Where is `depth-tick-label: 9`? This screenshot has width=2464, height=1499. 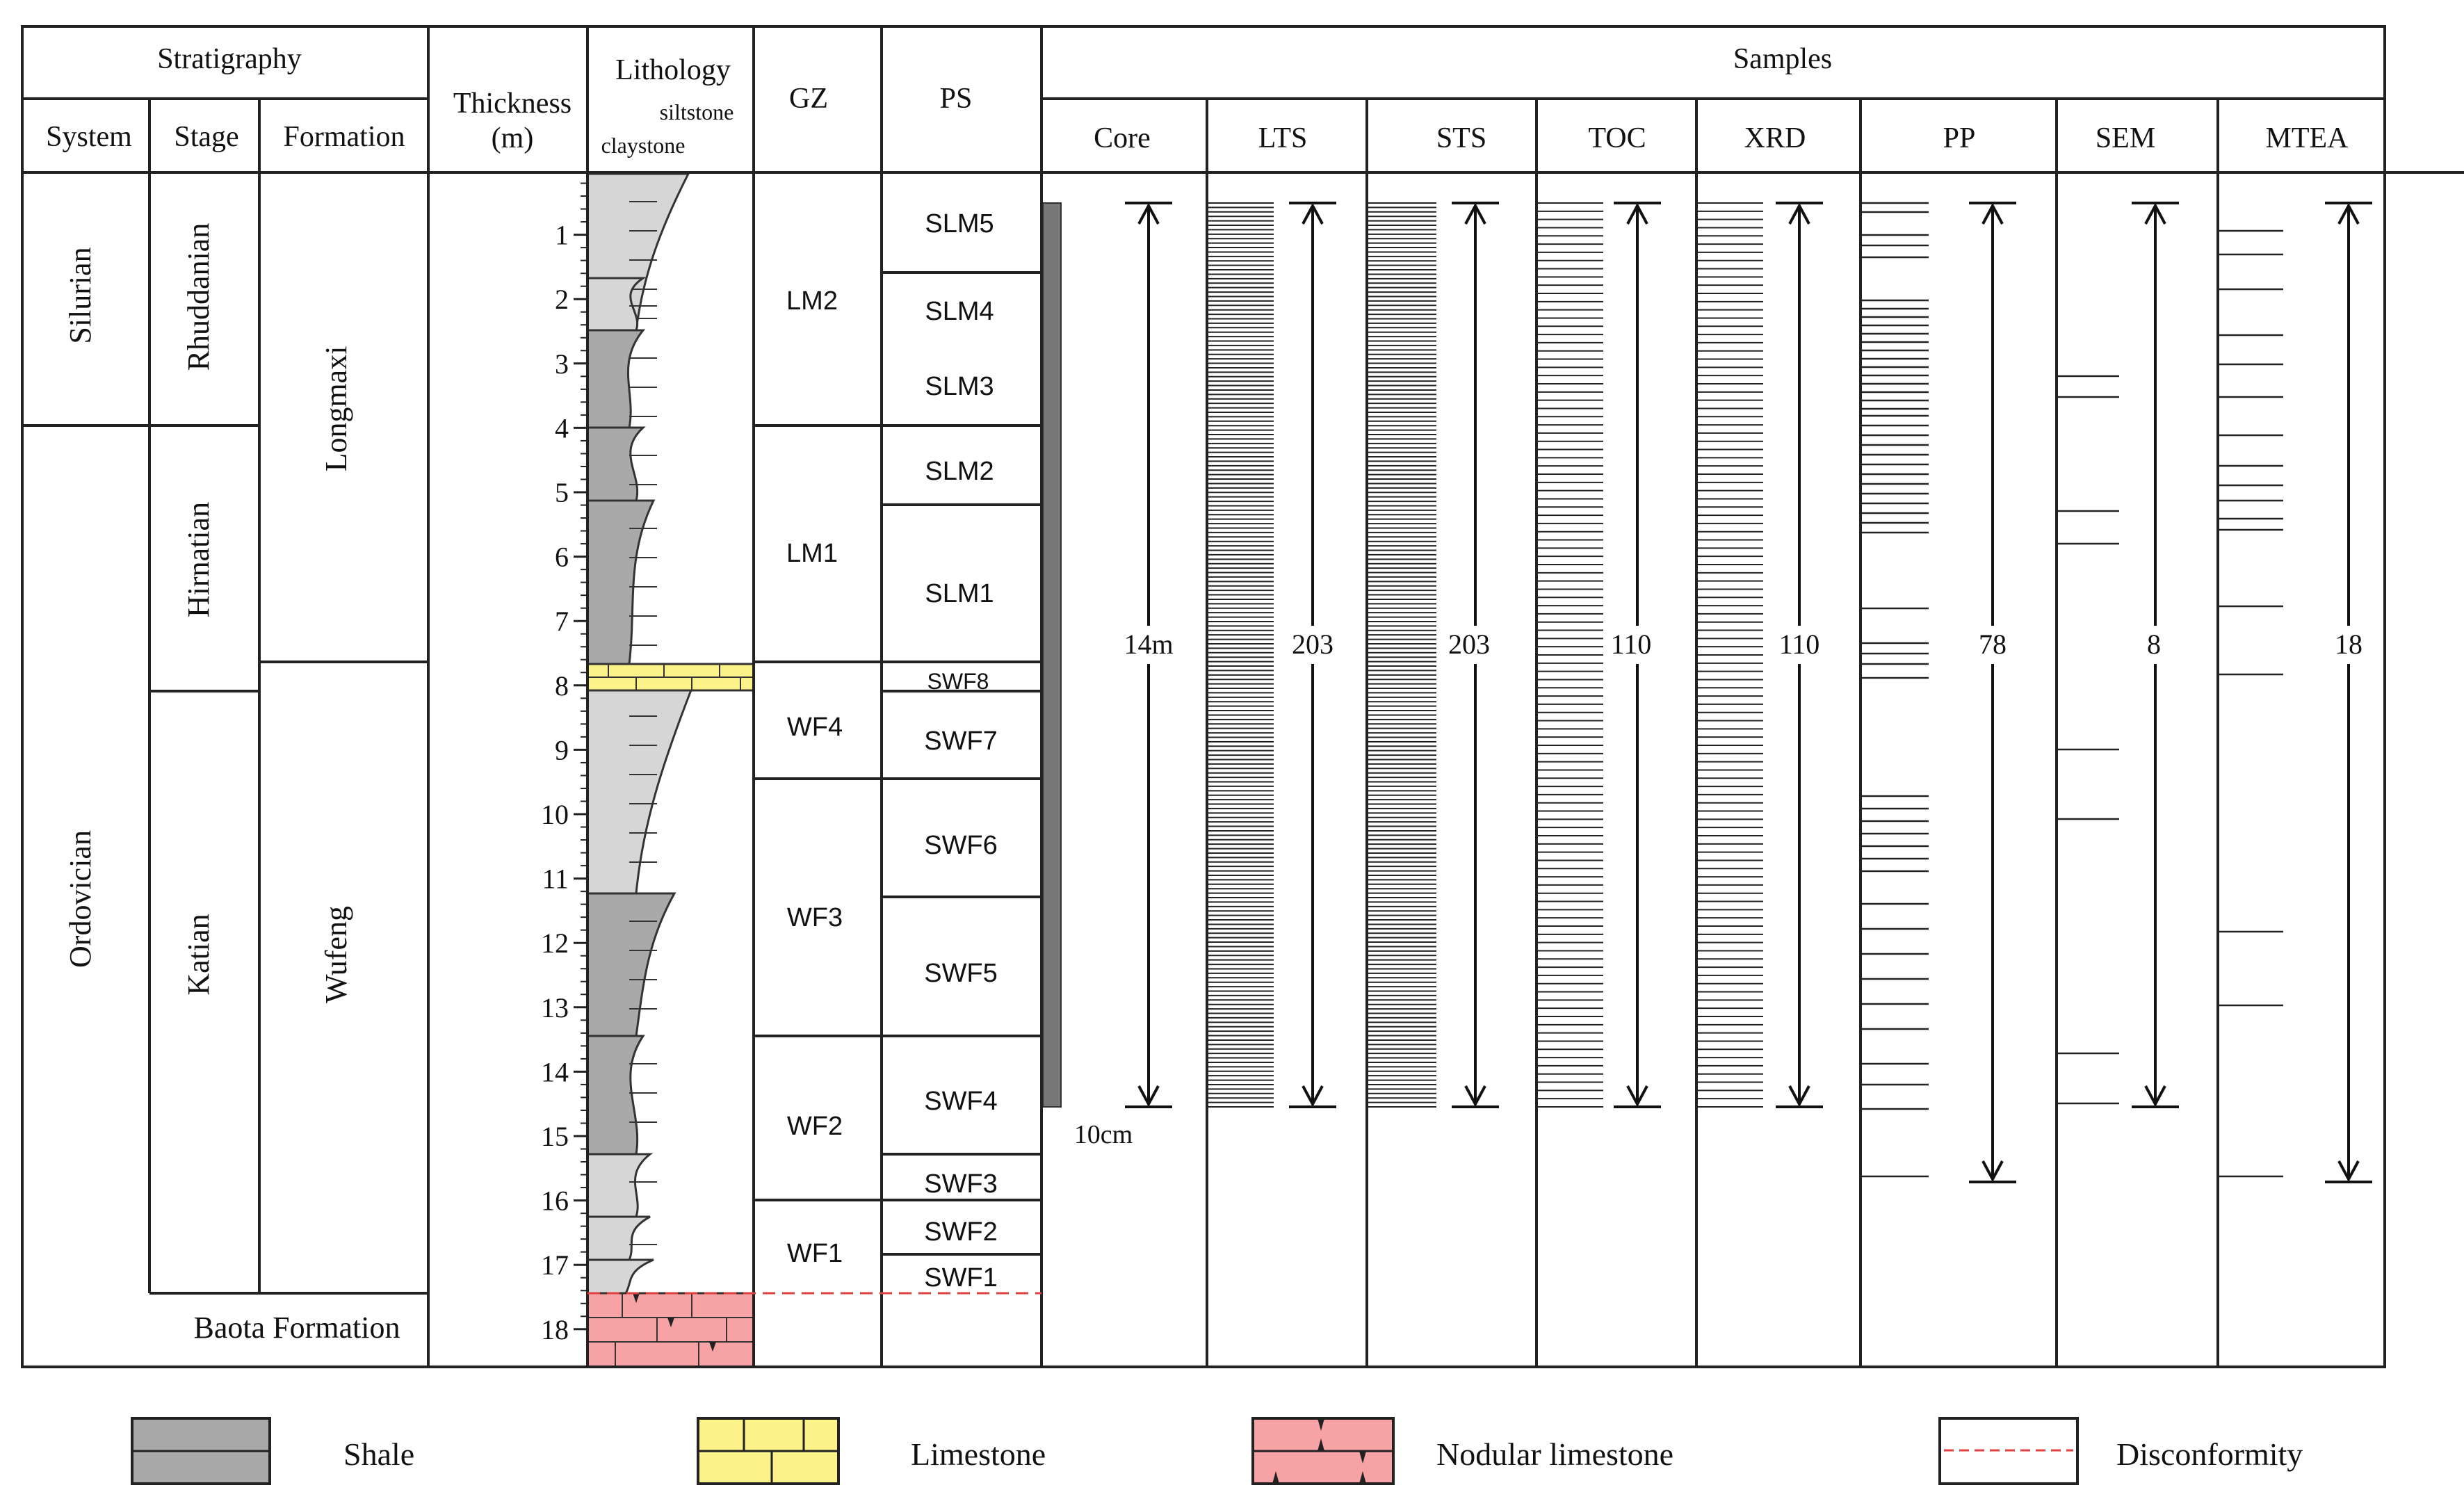 depth-tick-label: 9 is located at coordinates (562, 749).